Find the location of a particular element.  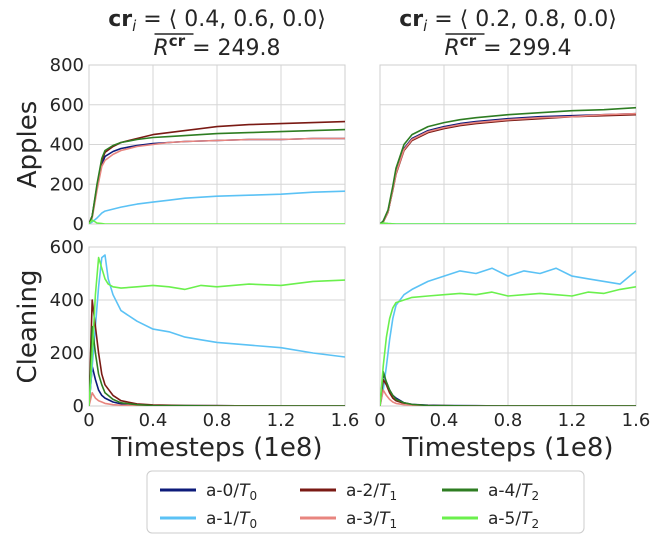

subplot-1-1: 0 0.4 0.8 1.2 1.6 is located at coordinates (512, 338).